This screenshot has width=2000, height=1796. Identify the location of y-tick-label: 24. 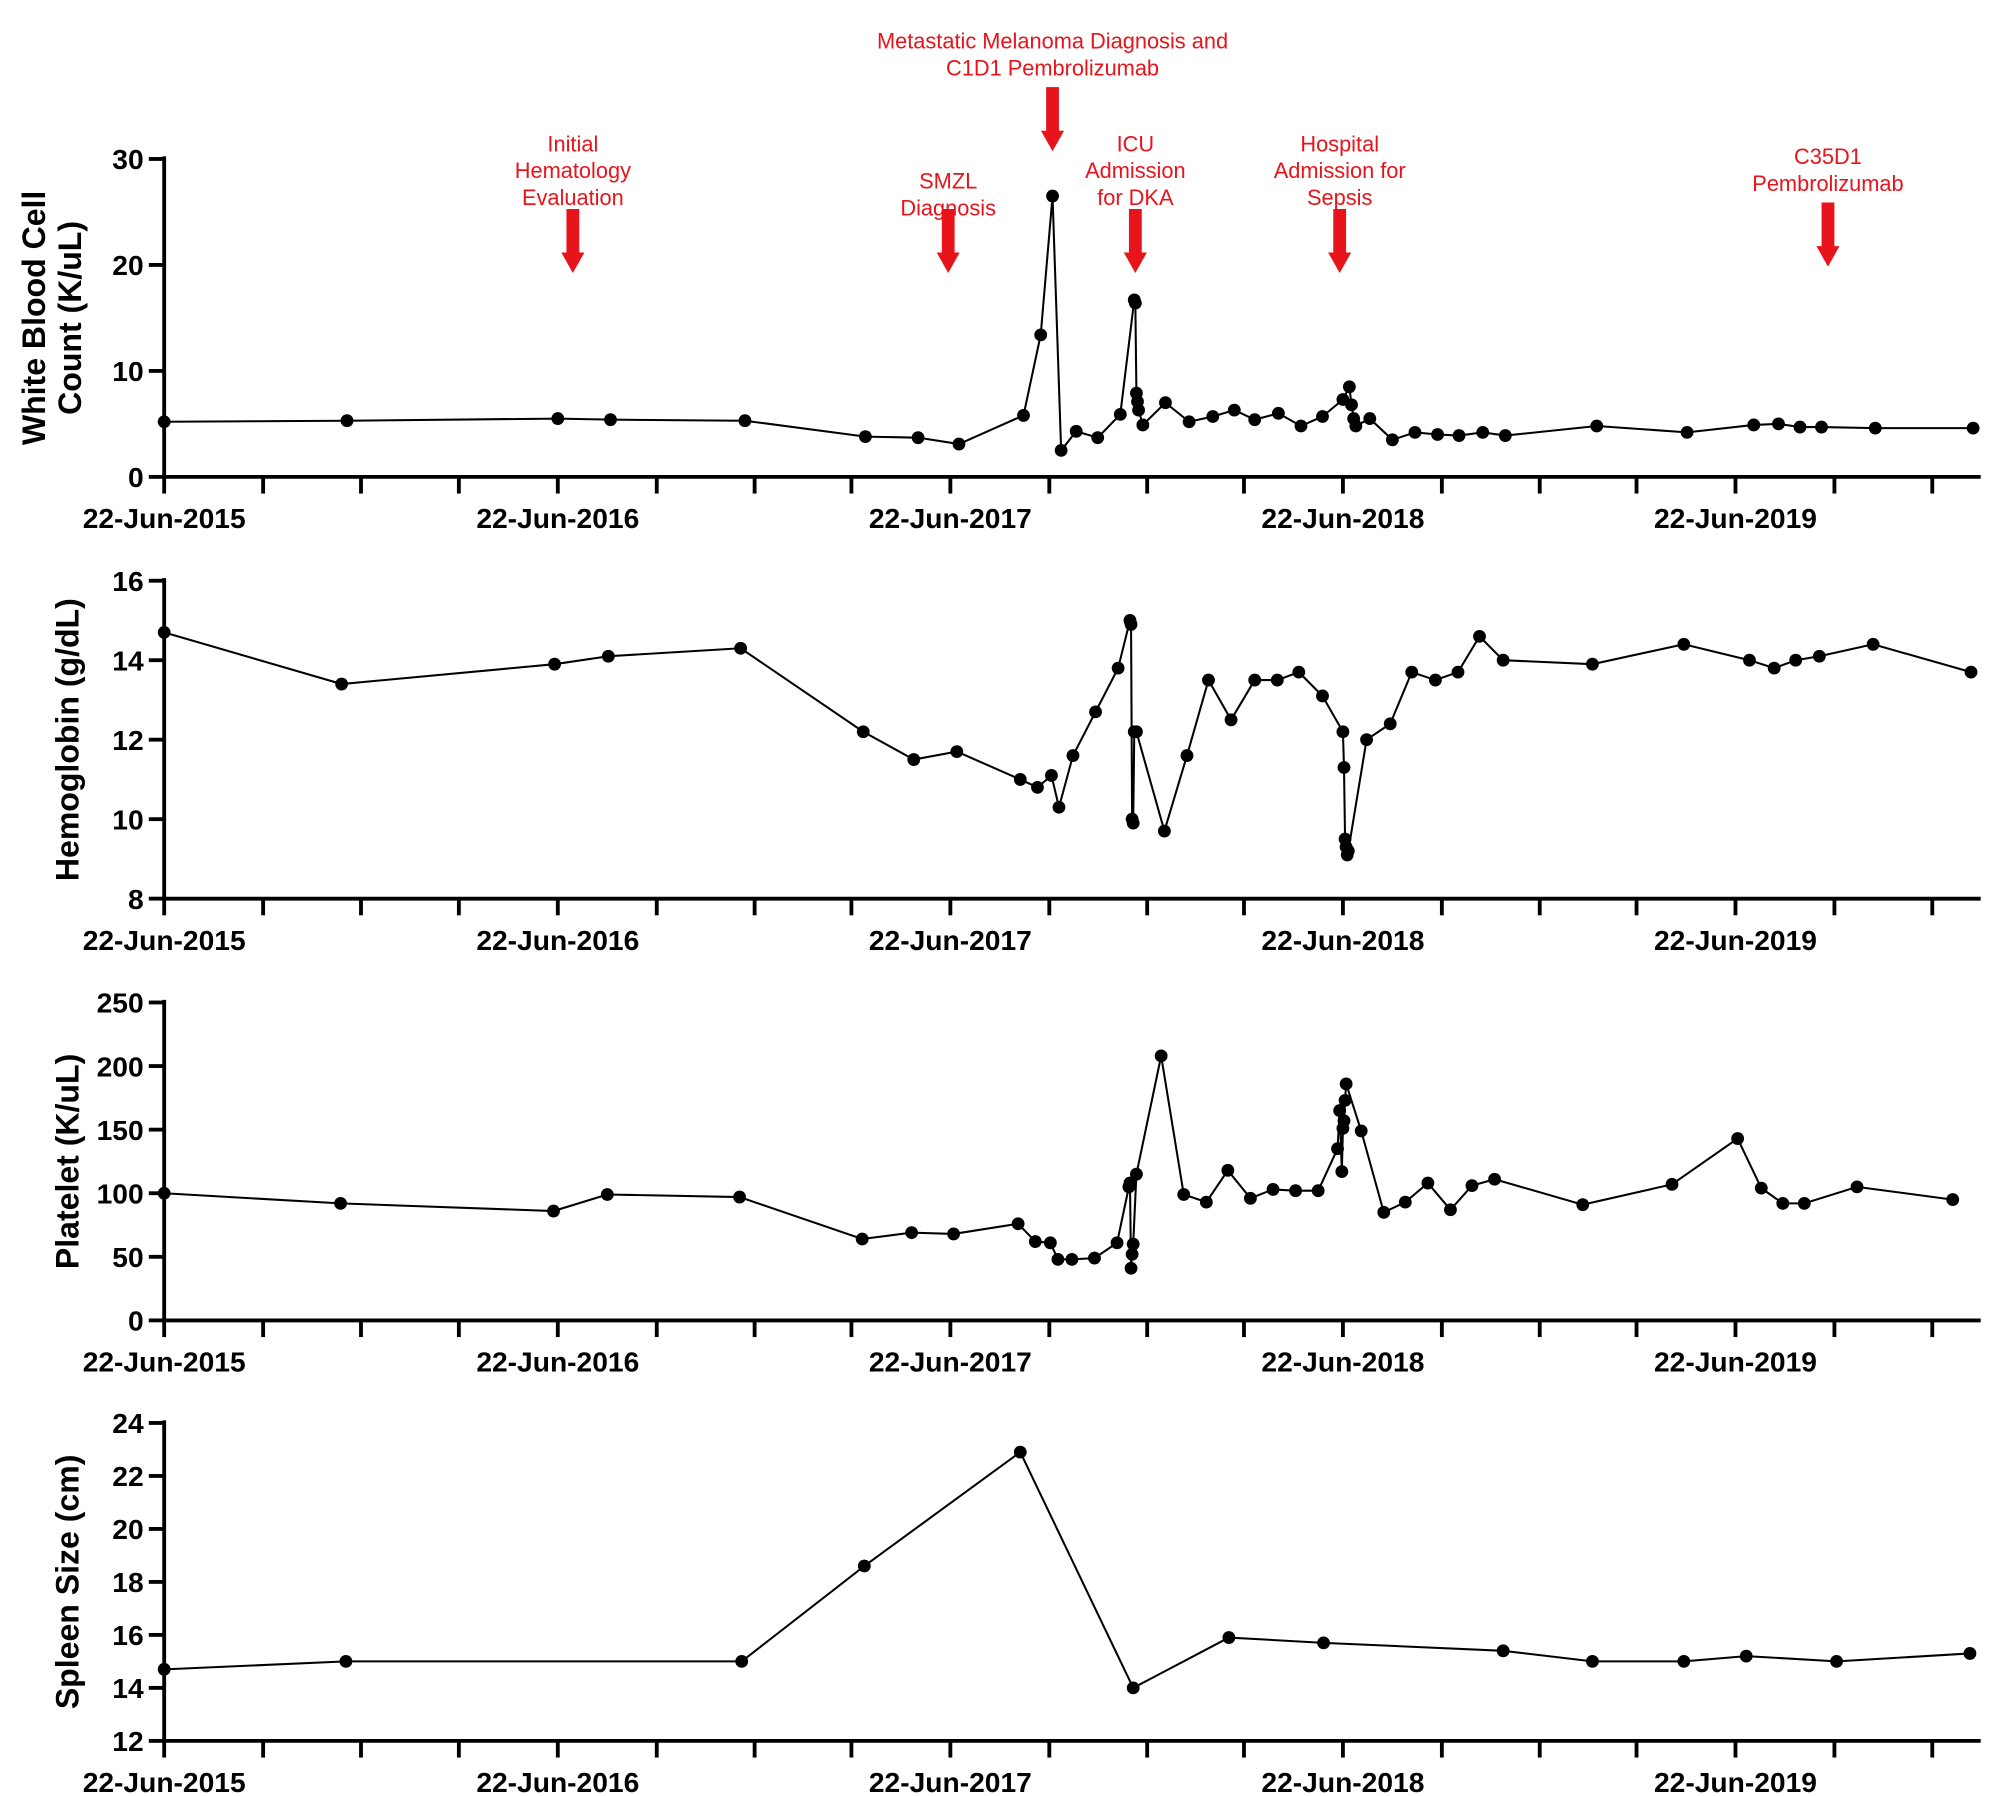
(128, 1423).